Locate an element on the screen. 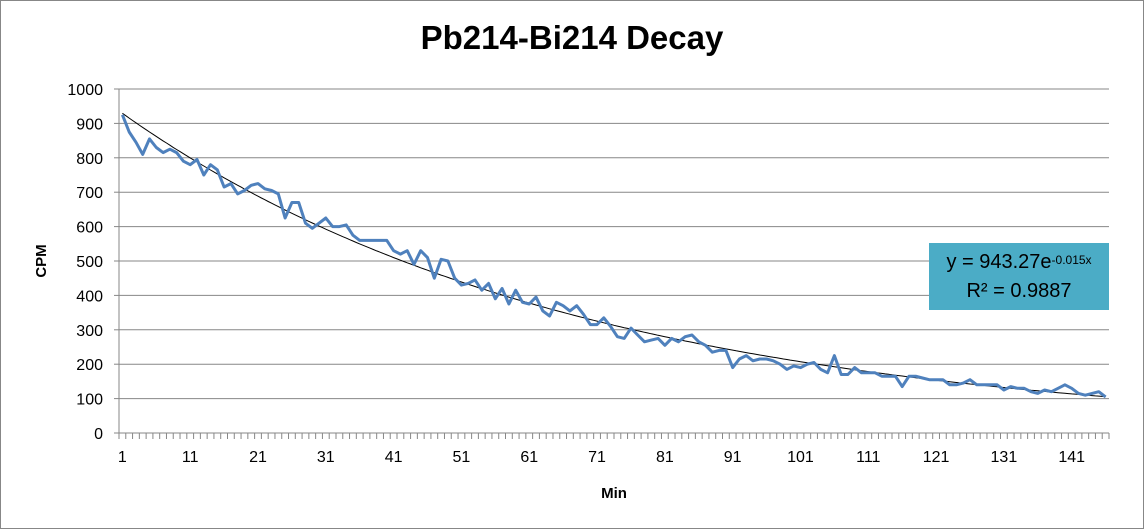 The width and height of the screenshot is (1144, 529). x-tick-label: 61 is located at coordinates (529, 457).